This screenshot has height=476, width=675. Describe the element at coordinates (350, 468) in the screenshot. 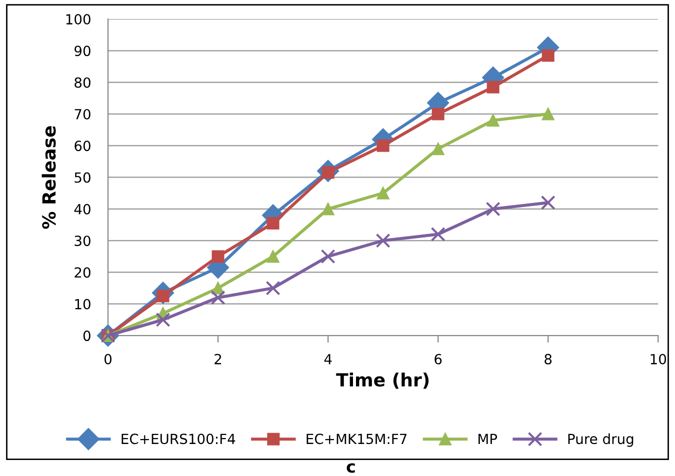

I see `text: c` at that location.